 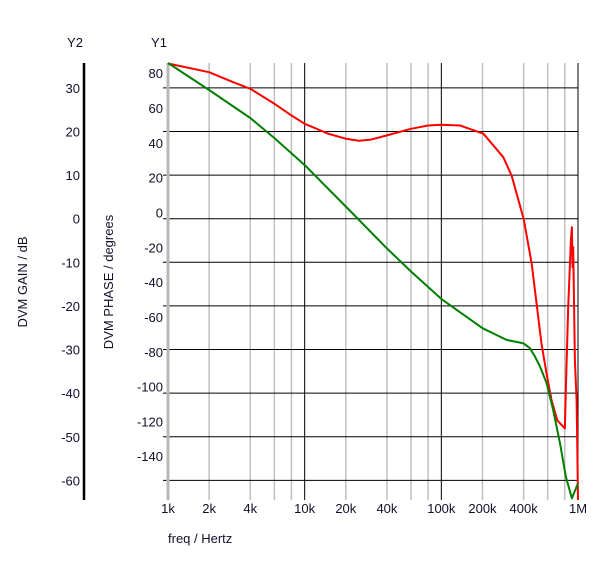 What do you see at coordinates (76, 219) in the screenshot?
I see `y2-tick-label: 0` at bounding box center [76, 219].